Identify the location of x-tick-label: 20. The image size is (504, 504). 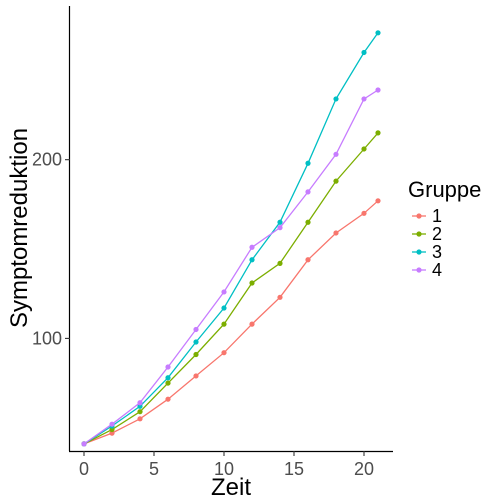
(364, 469).